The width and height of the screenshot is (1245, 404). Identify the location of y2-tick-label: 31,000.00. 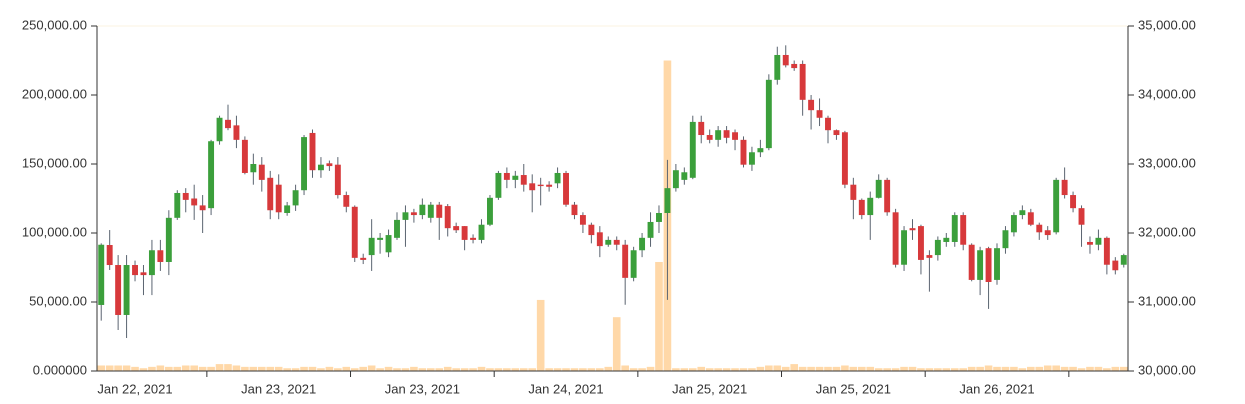
(1167, 300).